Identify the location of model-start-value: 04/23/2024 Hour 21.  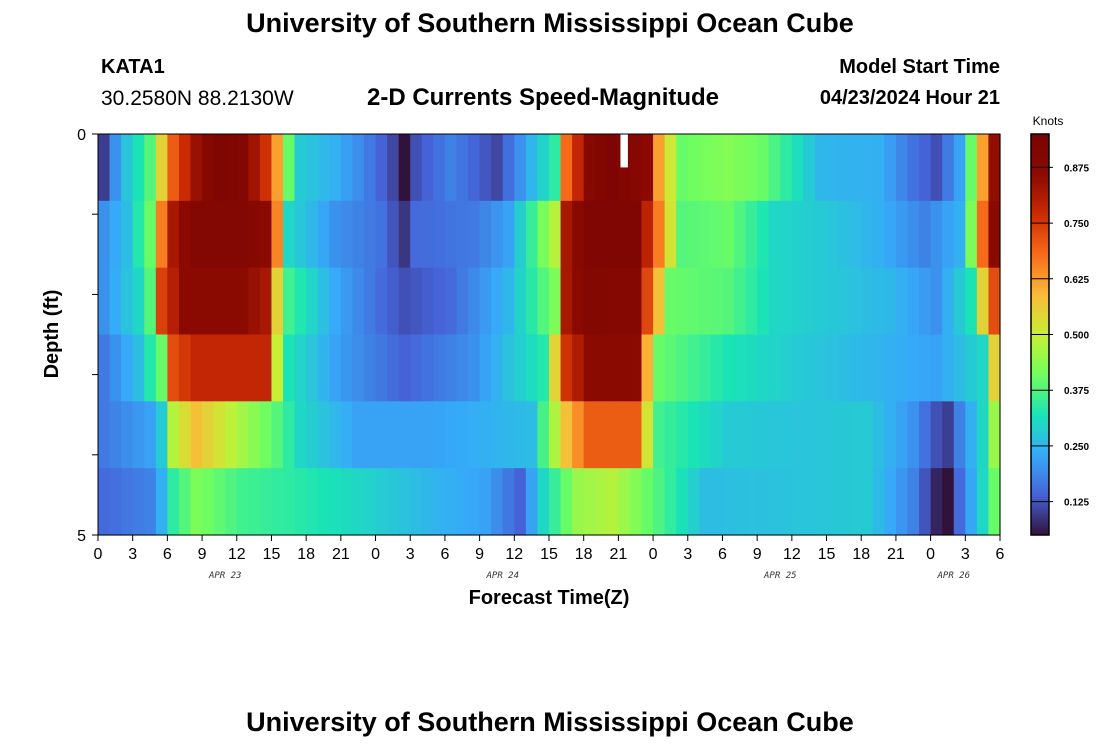
(909, 98).